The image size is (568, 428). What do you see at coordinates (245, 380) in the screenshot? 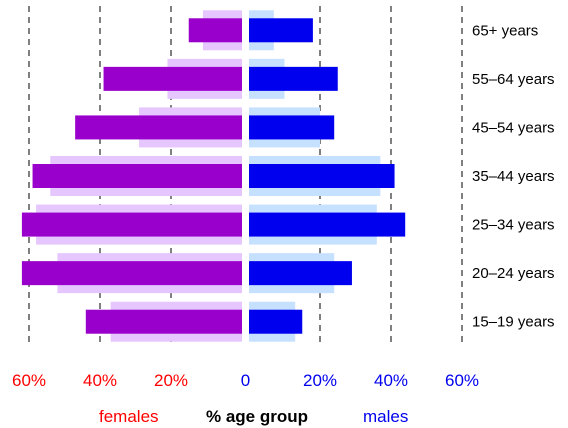
I see `x-tick-left-3: 0` at bounding box center [245, 380].